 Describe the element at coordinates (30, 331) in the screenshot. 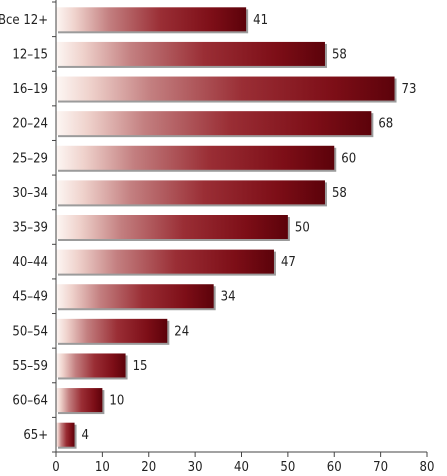

I see `category-label: 50–54` at that location.